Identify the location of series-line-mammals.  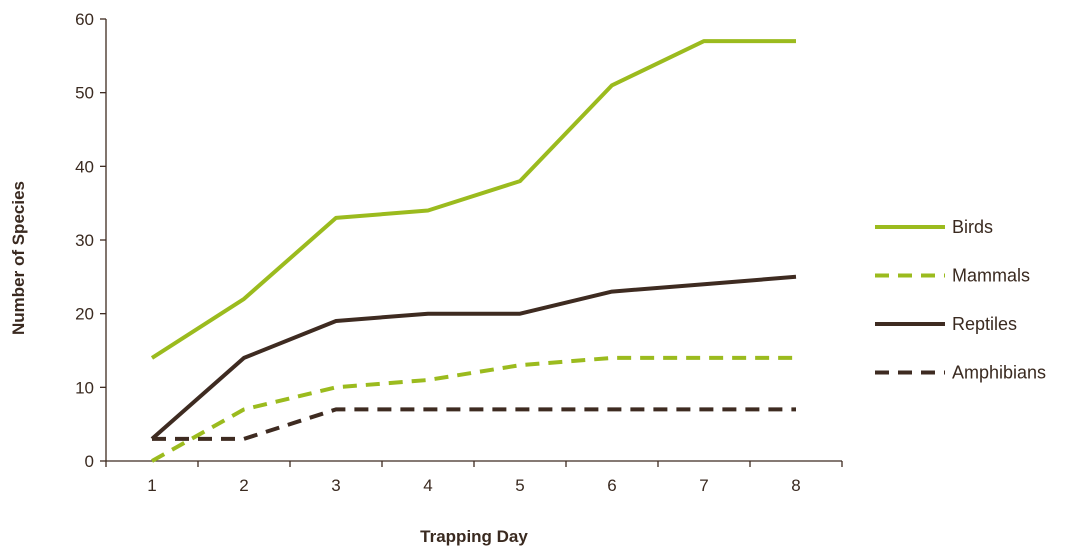
(473, 409).